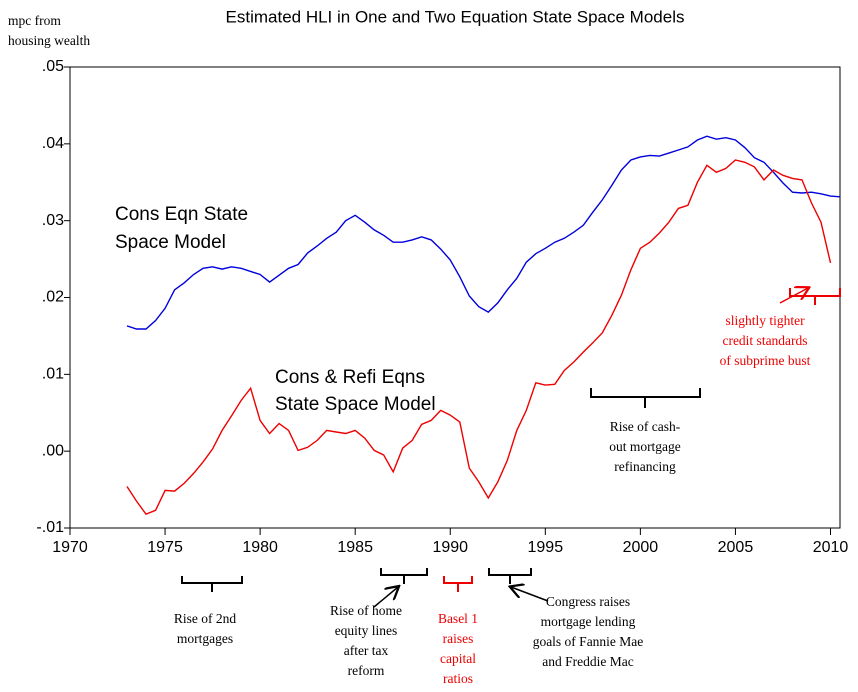 Image resolution: width=858 pixels, height=692 pixels. What do you see at coordinates (458, 618) in the screenshot?
I see `annotation: Basel 1` at bounding box center [458, 618].